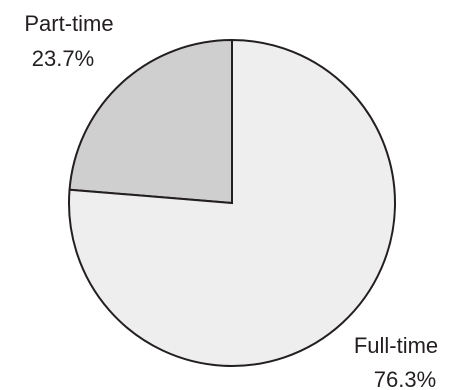 Image resolution: width=451 pixels, height=390 pixels. What do you see at coordinates (68, 23) in the screenshot?
I see `part-time-label: Part-time` at bounding box center [68, 23].